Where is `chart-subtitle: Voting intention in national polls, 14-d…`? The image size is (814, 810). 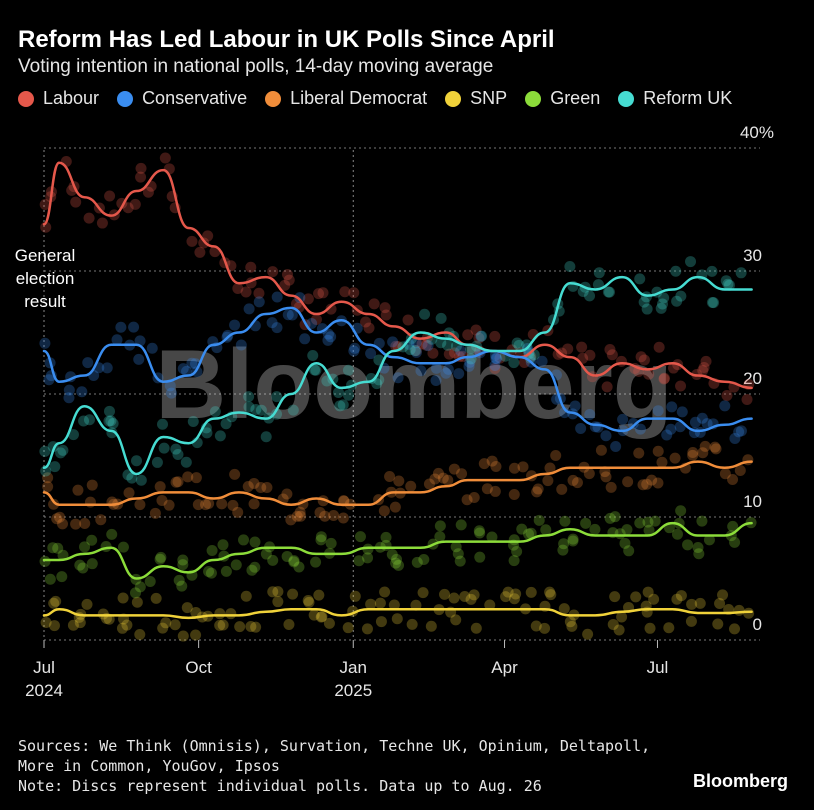 chart-subtitle: Voting intention in national polls, 14-d… is located at coordinates (256, 66).